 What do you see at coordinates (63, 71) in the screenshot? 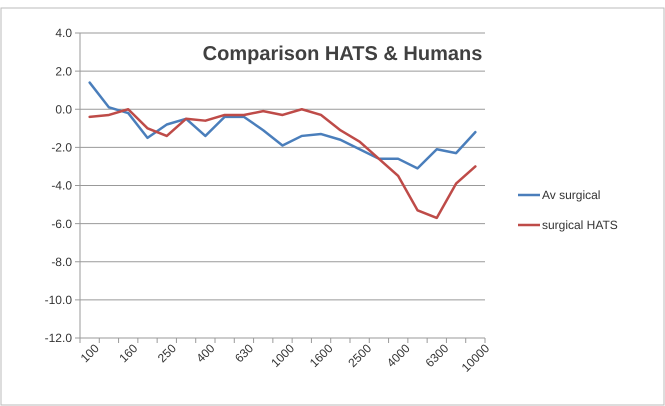
I see `y-tick-label: 2.0` at bounding box center [63, 71].